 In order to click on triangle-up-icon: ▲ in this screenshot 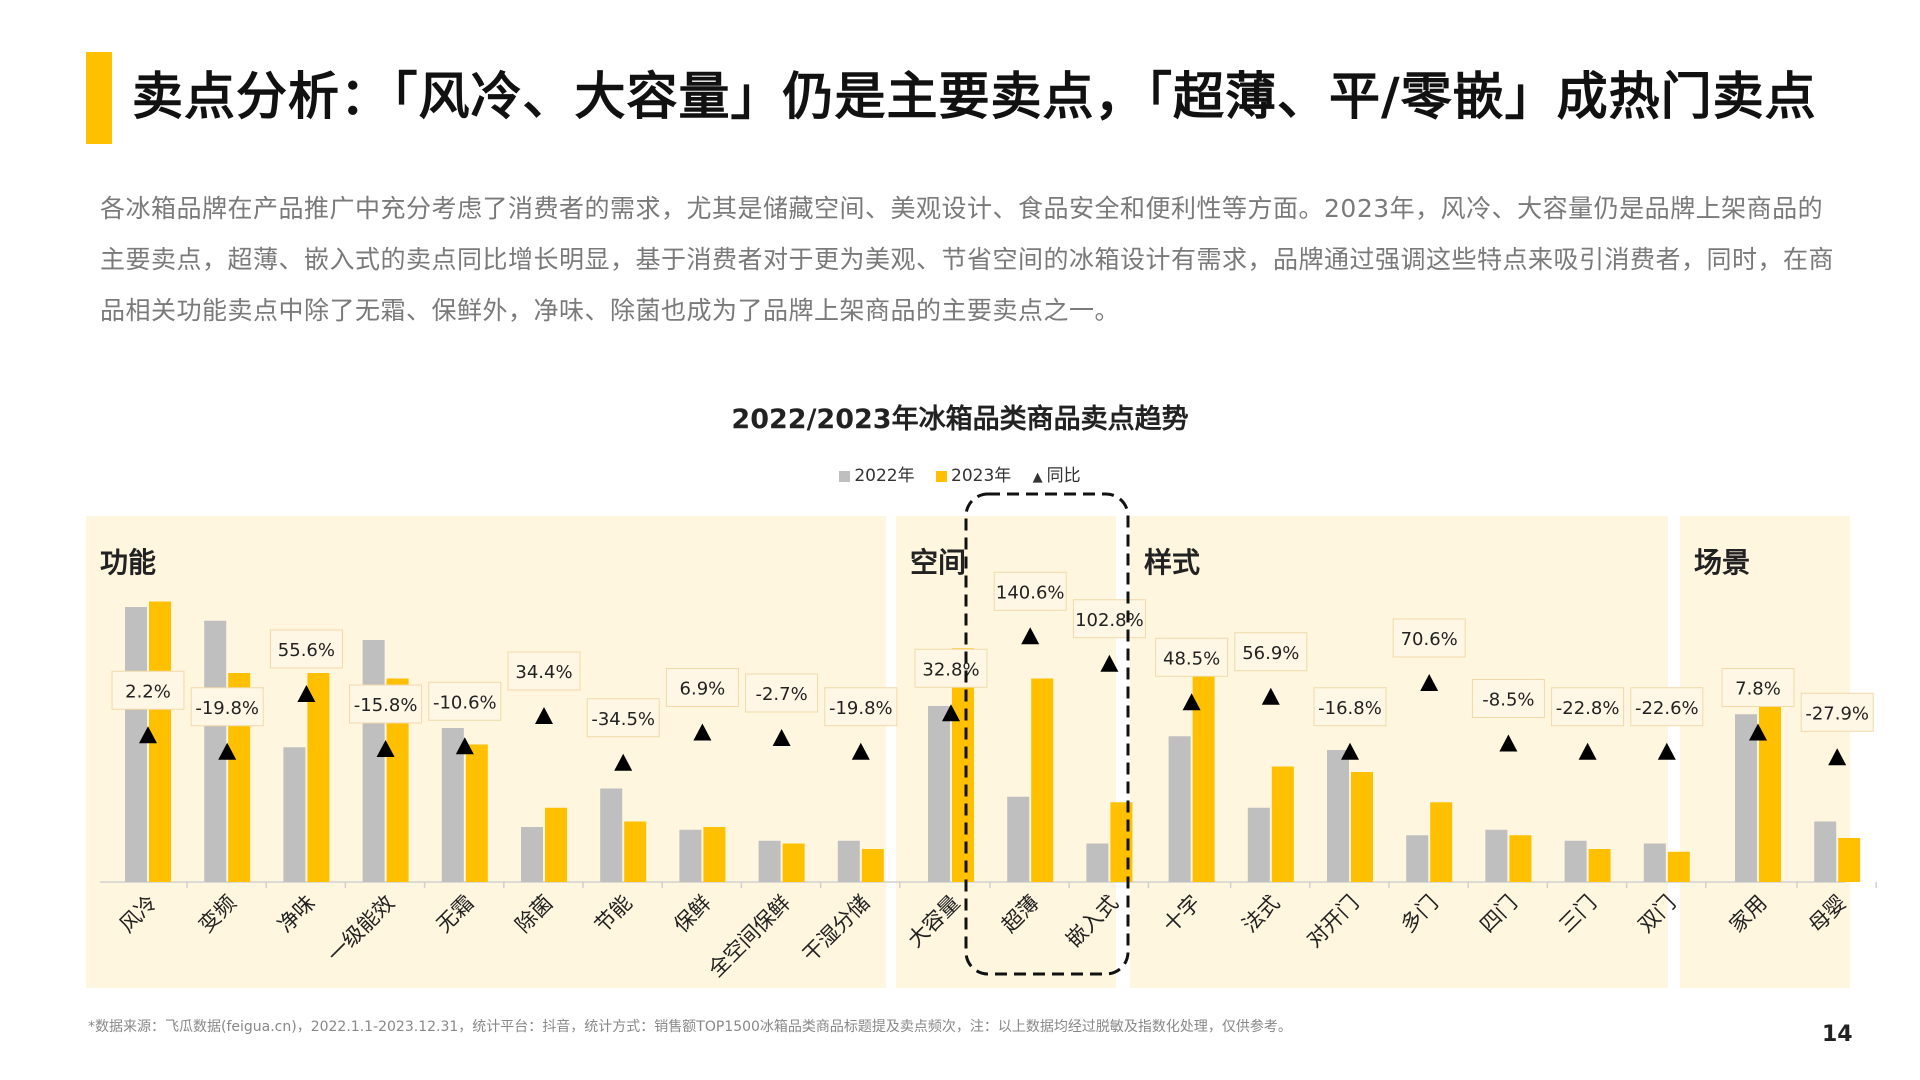, I will do `click(1037, 477)`.